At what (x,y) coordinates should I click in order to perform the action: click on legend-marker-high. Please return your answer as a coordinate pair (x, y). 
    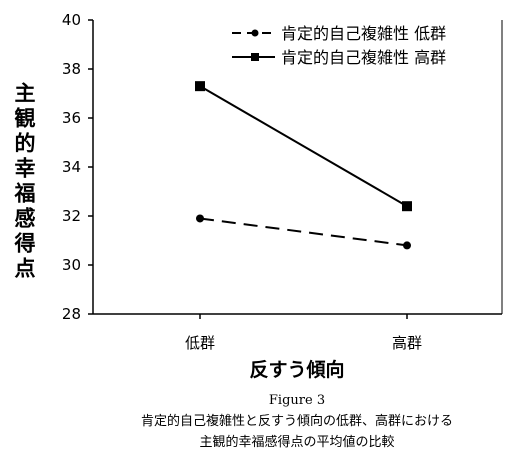
    Looking at the image, I should click on (255, 57).